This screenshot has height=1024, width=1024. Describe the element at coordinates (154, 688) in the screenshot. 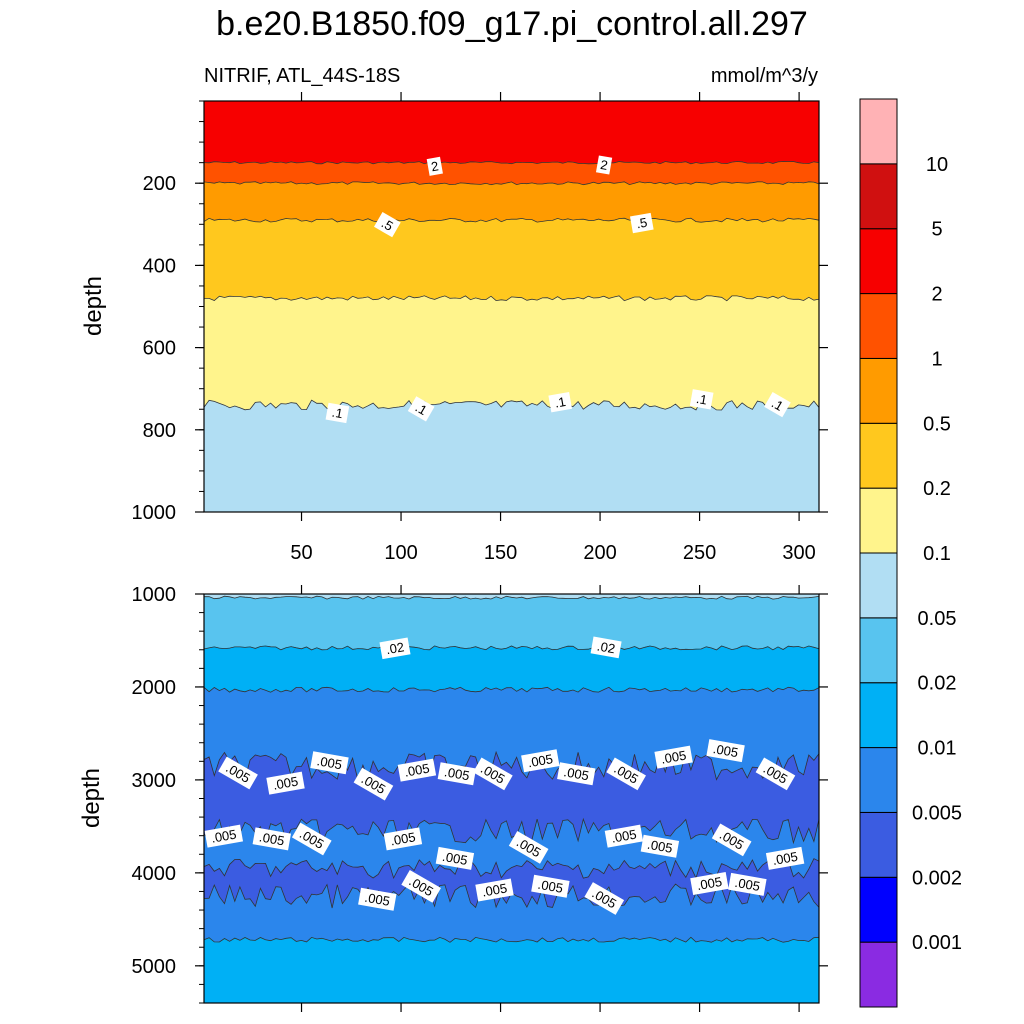

I see `y-tick-label: 2000` at that location.